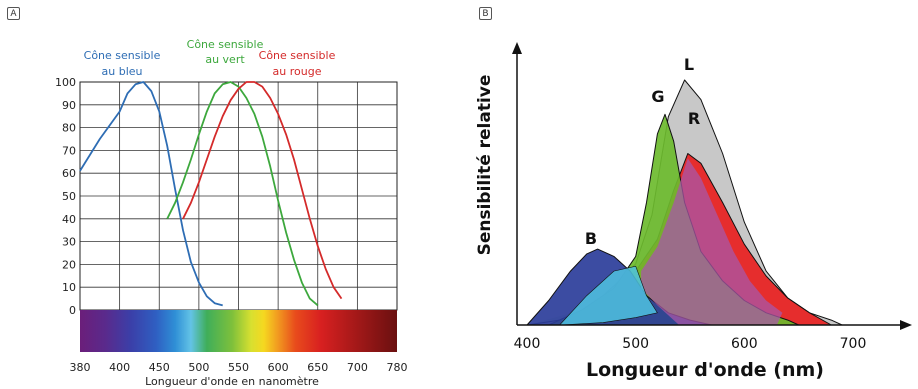  I want to click on chart-a-y-tick-label: 0, so click(72, 310).